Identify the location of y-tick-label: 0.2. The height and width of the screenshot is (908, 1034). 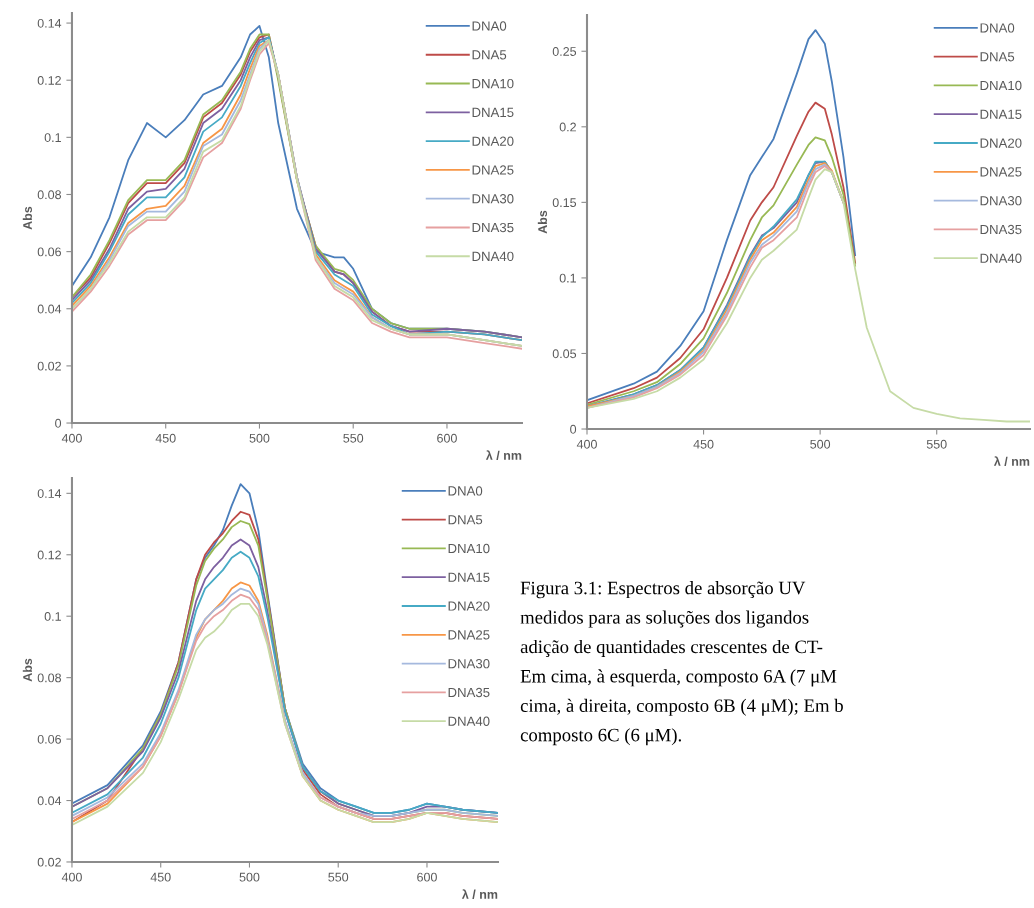
(567, 127).